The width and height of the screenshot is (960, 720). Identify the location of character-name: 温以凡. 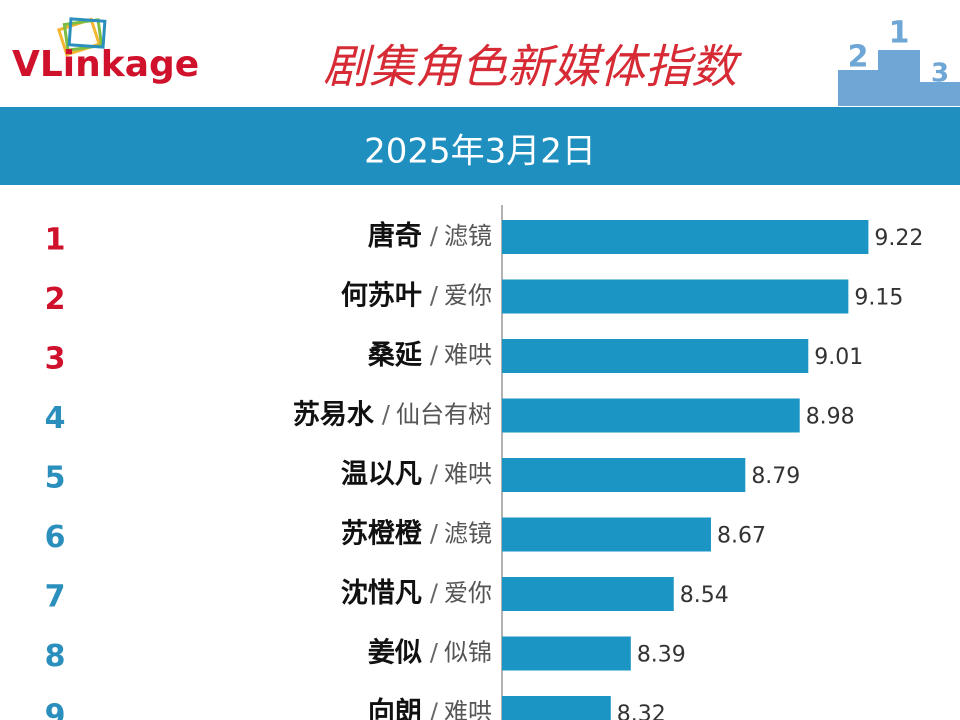
(381, 474).